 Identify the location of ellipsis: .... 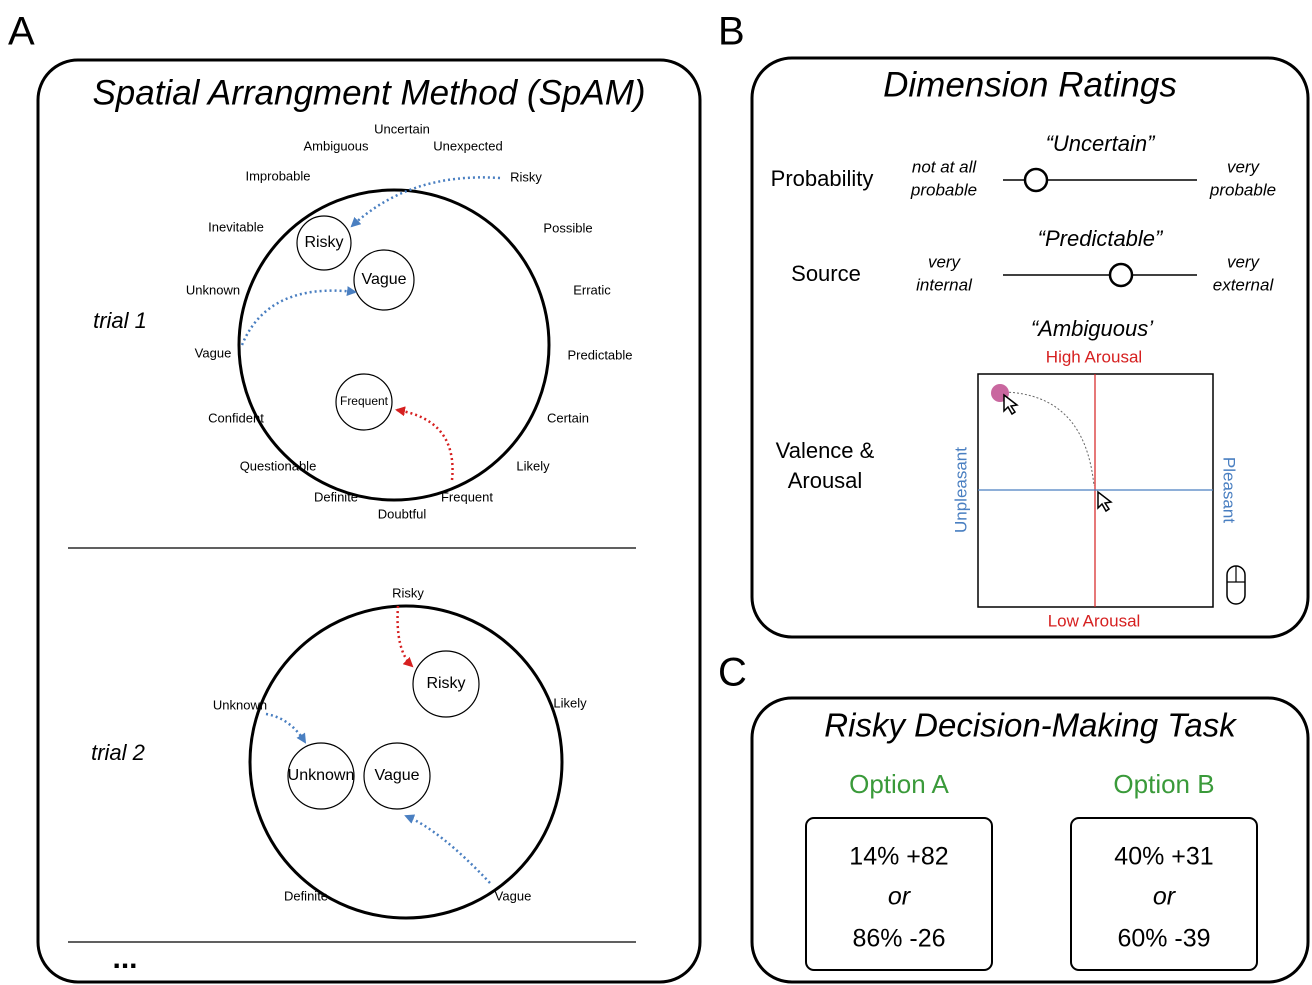
(124, 958).